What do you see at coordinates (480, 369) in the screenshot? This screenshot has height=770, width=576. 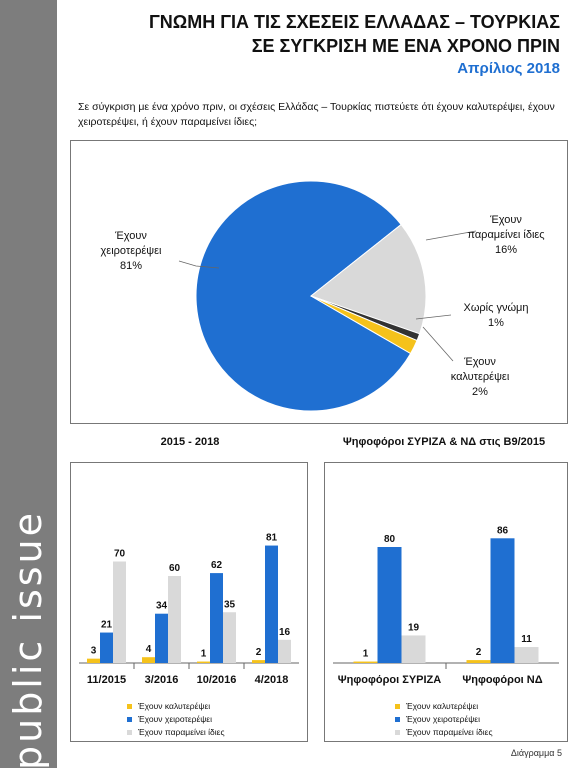 I see `pie-label-better-text: Έχουν καλυτερέψει` at bounding box center [480, 369].